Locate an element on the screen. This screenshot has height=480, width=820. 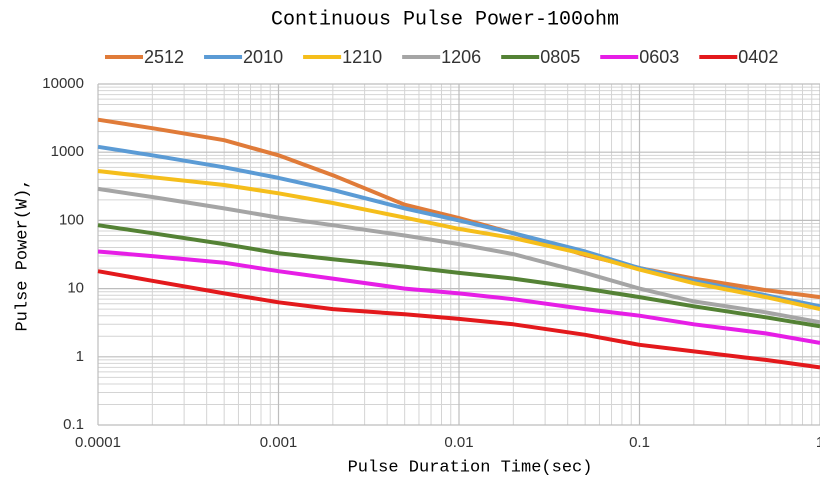
x-tick-label: 0.001 is located at coordinates (279, 442).